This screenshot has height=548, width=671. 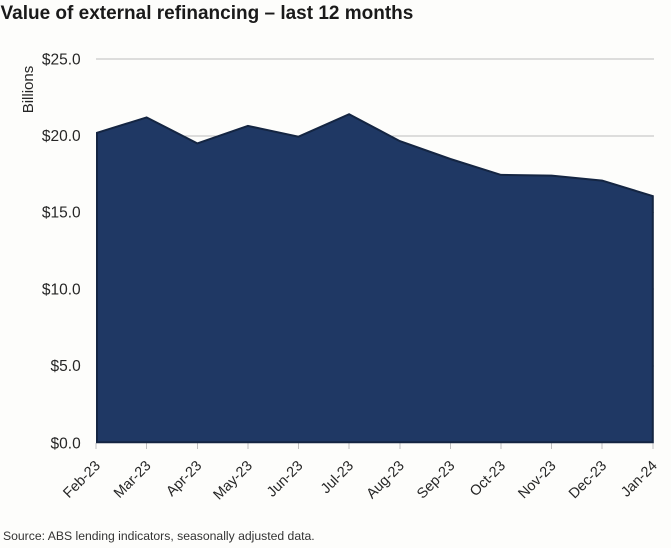 I want to click on svg-text: $5.0, so click(x=66, y=366).